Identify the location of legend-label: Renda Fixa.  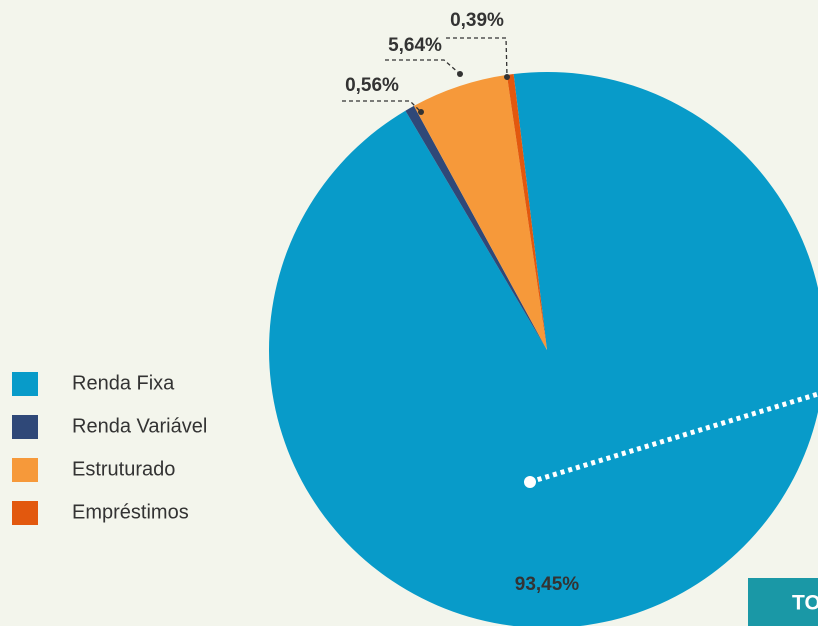
(123, 383).